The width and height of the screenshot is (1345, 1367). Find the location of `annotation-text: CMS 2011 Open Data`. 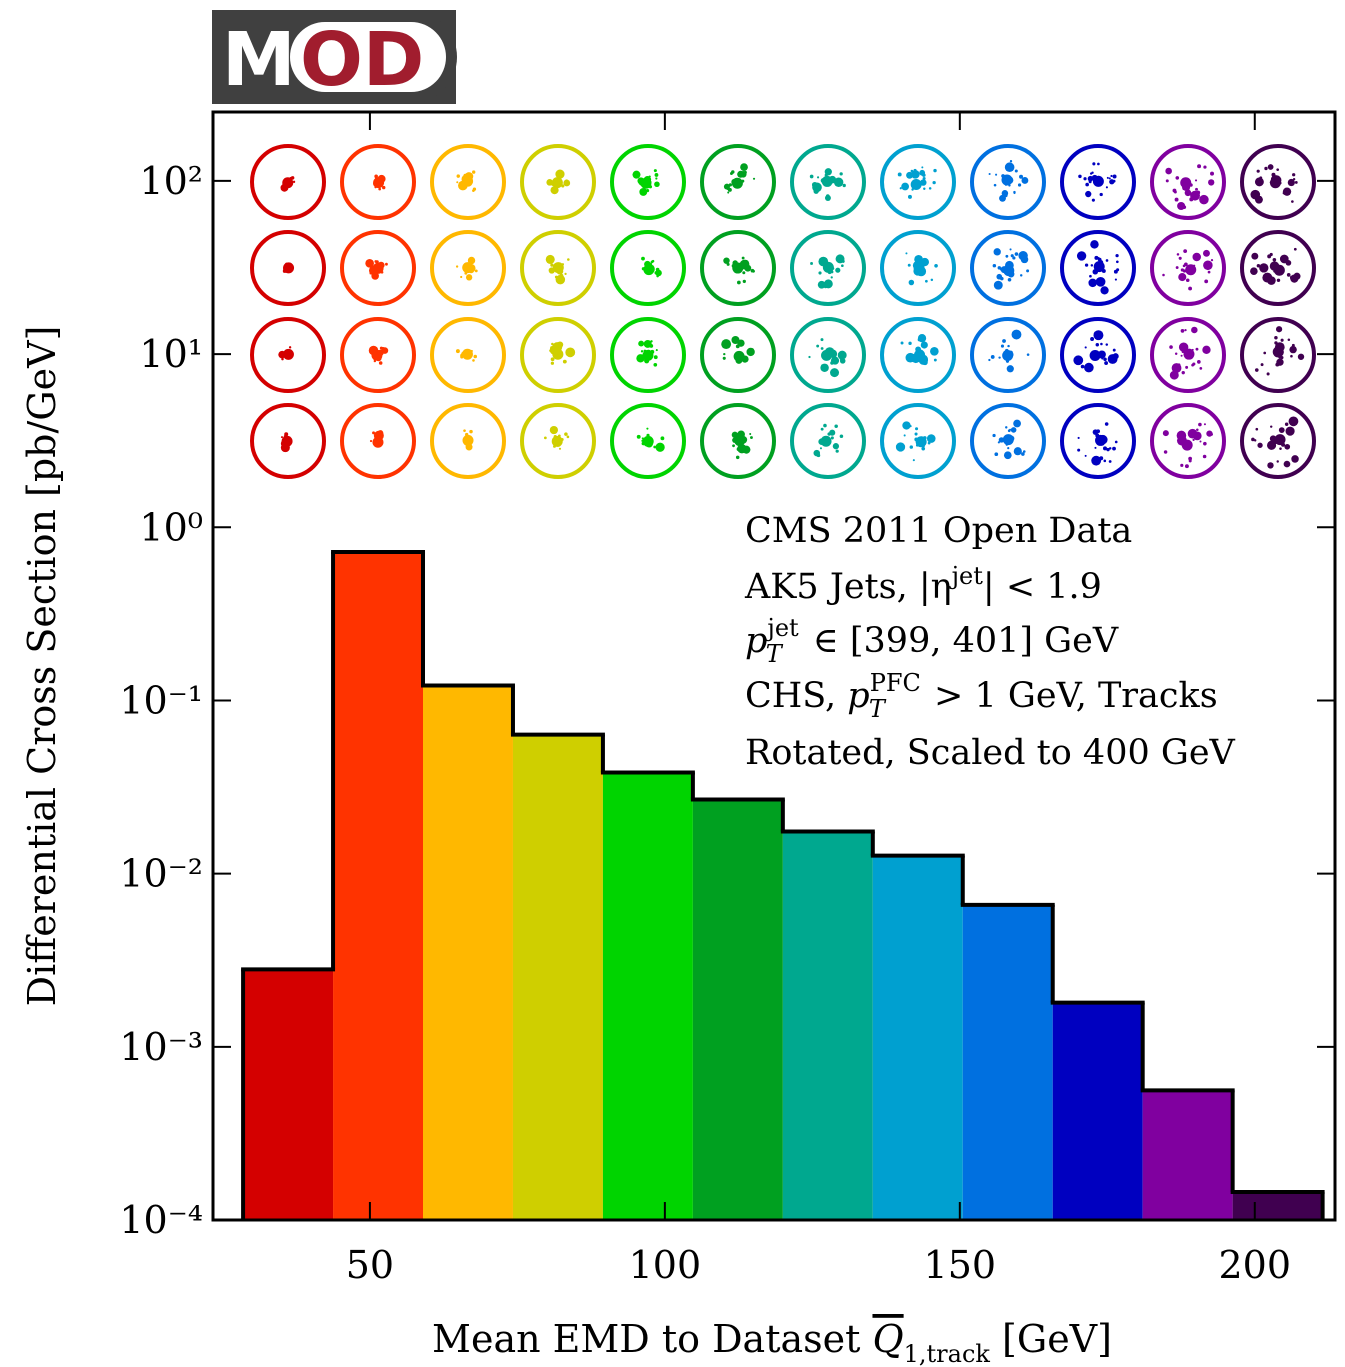

annotation-text: CMS 2011 Open Data is located at coordinates (938, 531).